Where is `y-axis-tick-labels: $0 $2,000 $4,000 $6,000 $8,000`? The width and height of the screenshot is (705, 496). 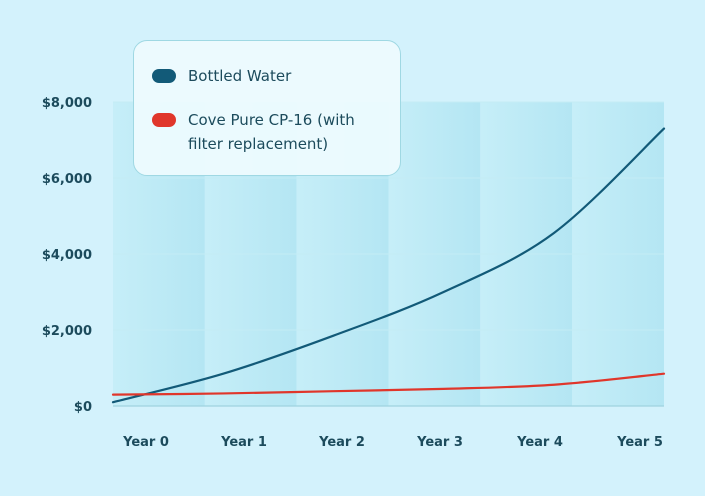 y-axis-tick-labels: $0 $2,000 $4,000 $6,000 $8,000 is located at coordinates (67, 255).